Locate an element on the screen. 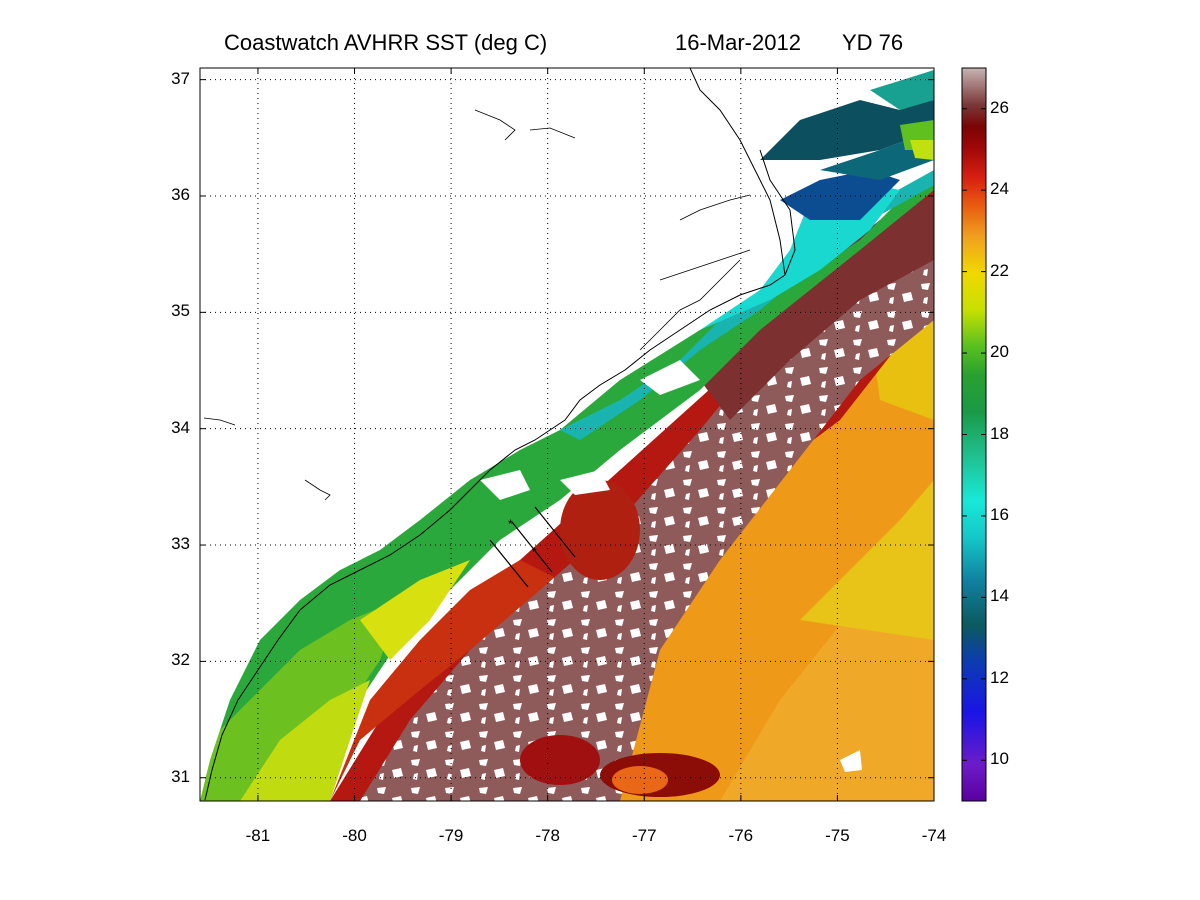 Image resolution: width=1200 pixels, height=900 pixels. lat-label-37: 37 is located at coordinates (180, 78).